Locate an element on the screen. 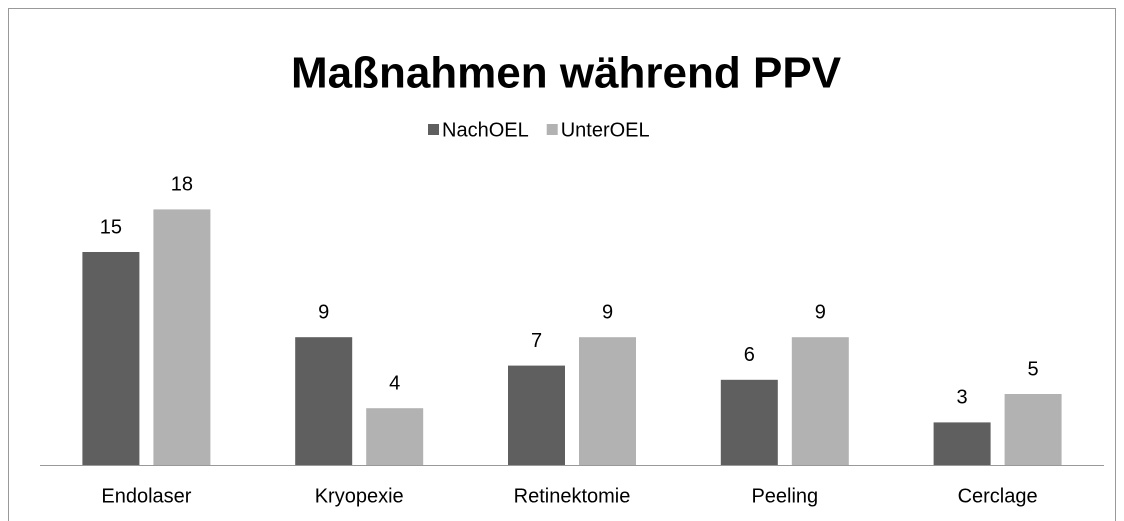 The image size is (1124, 521). data-label: 15 is located at coordinates (111, 227).